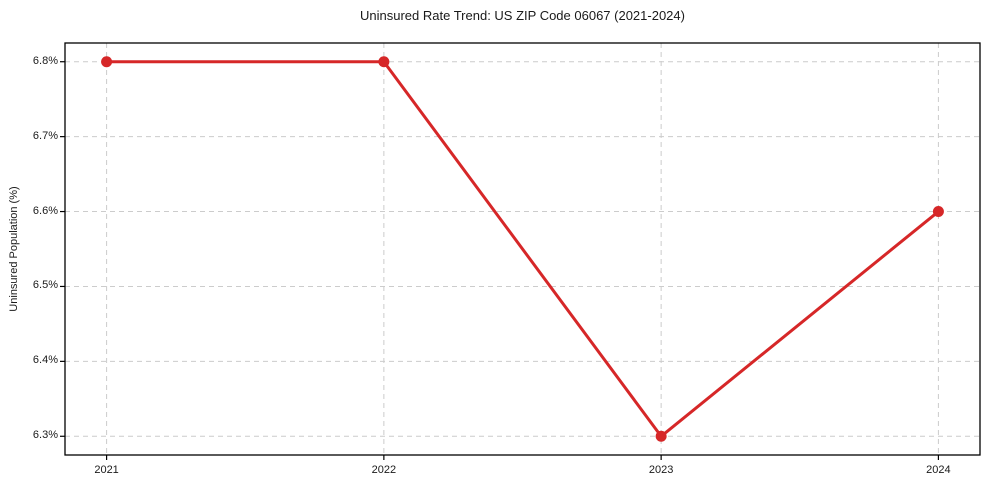 This screenshot has width=989, height=490. I want to click on x-tick-label: 2023, so click(661, 470).